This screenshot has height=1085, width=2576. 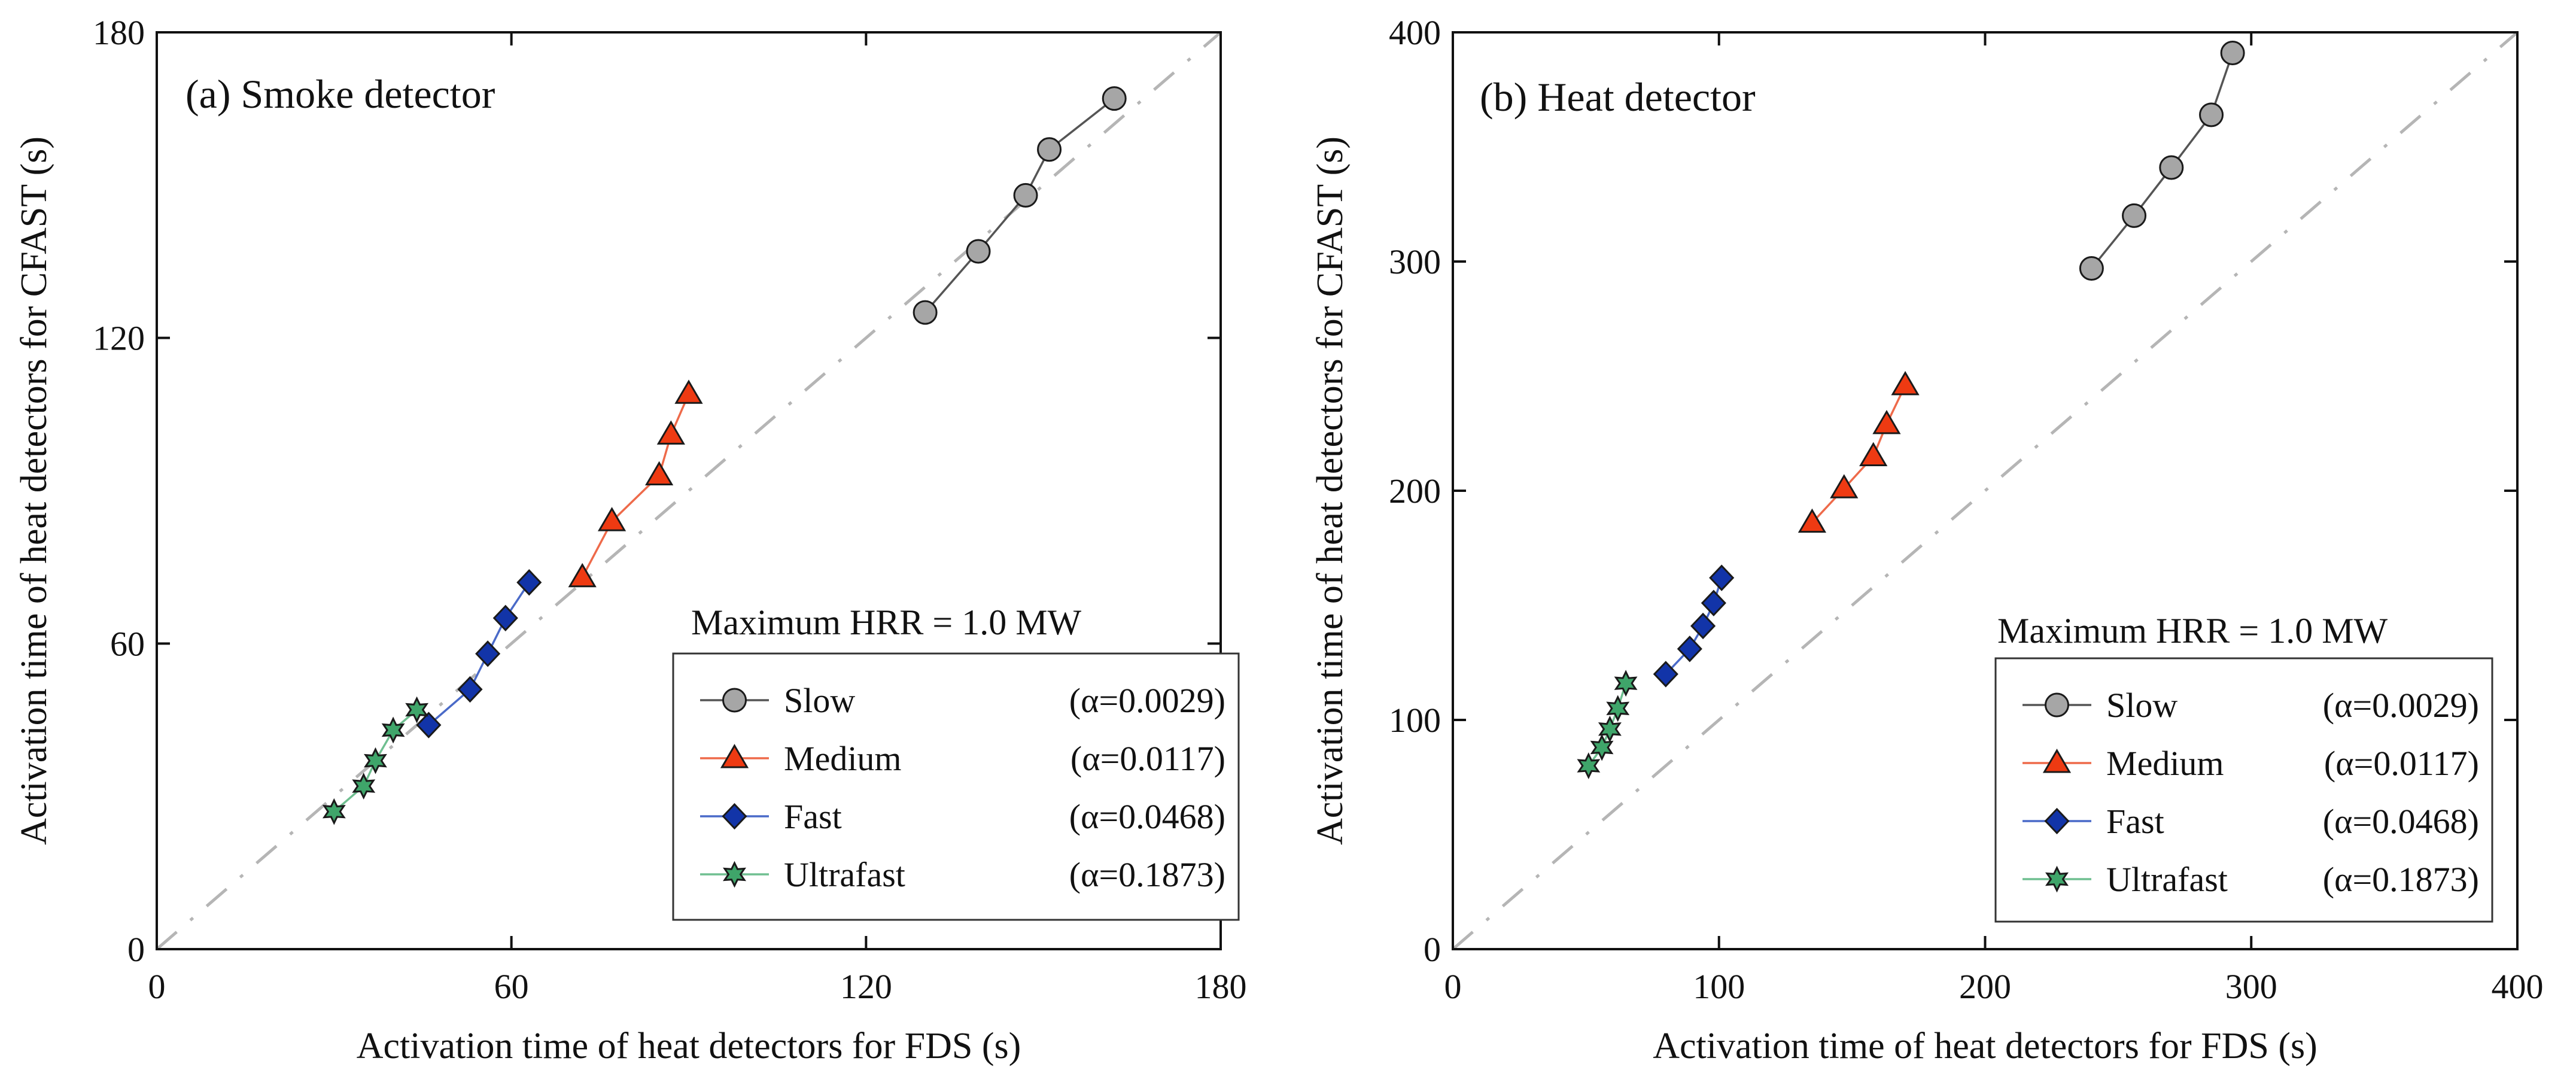 What do you see at coordinates (844, 874) in the screenshot?
I see `legend-label-ultrafast: Ultrafast` at bounding box center [844, 874].